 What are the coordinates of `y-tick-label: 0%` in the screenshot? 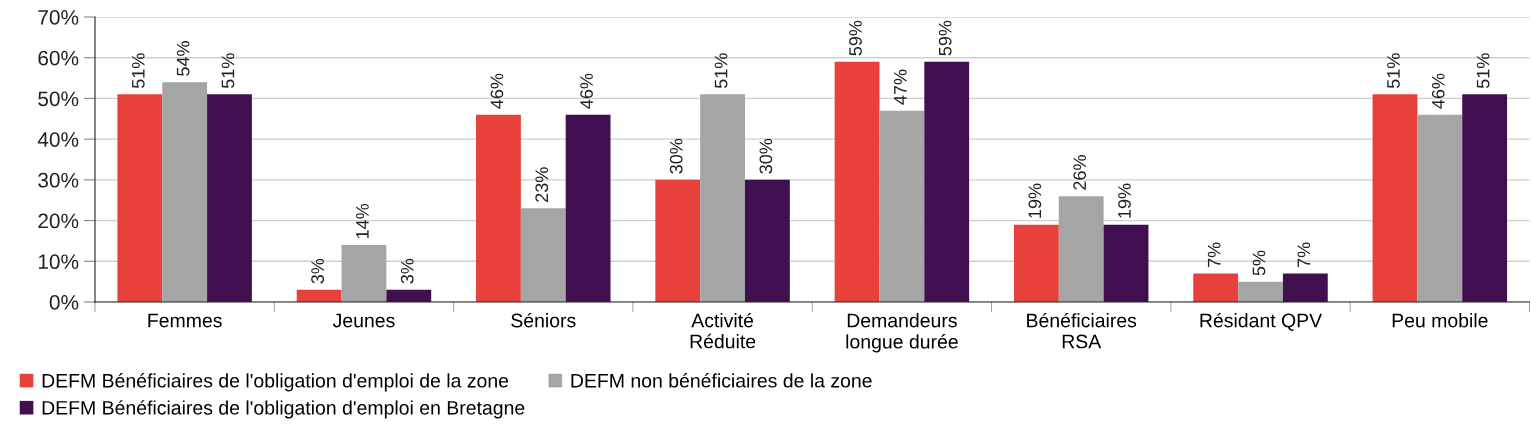 It's located at (64, 302).